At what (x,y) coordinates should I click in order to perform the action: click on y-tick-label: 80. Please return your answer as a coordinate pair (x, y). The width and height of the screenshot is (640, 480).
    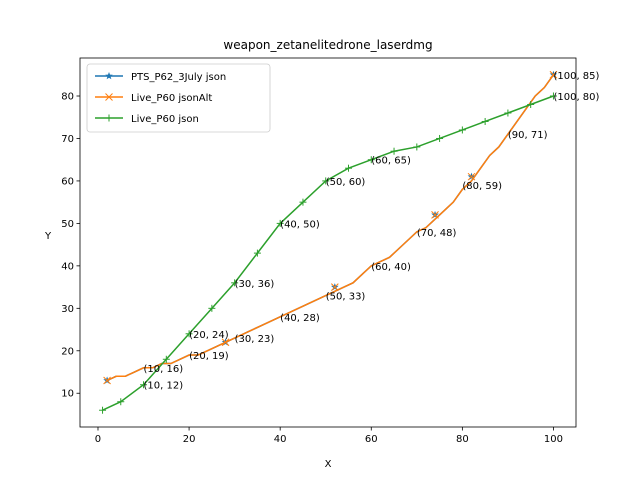
    Looking at the image, I should click on (67, 97).